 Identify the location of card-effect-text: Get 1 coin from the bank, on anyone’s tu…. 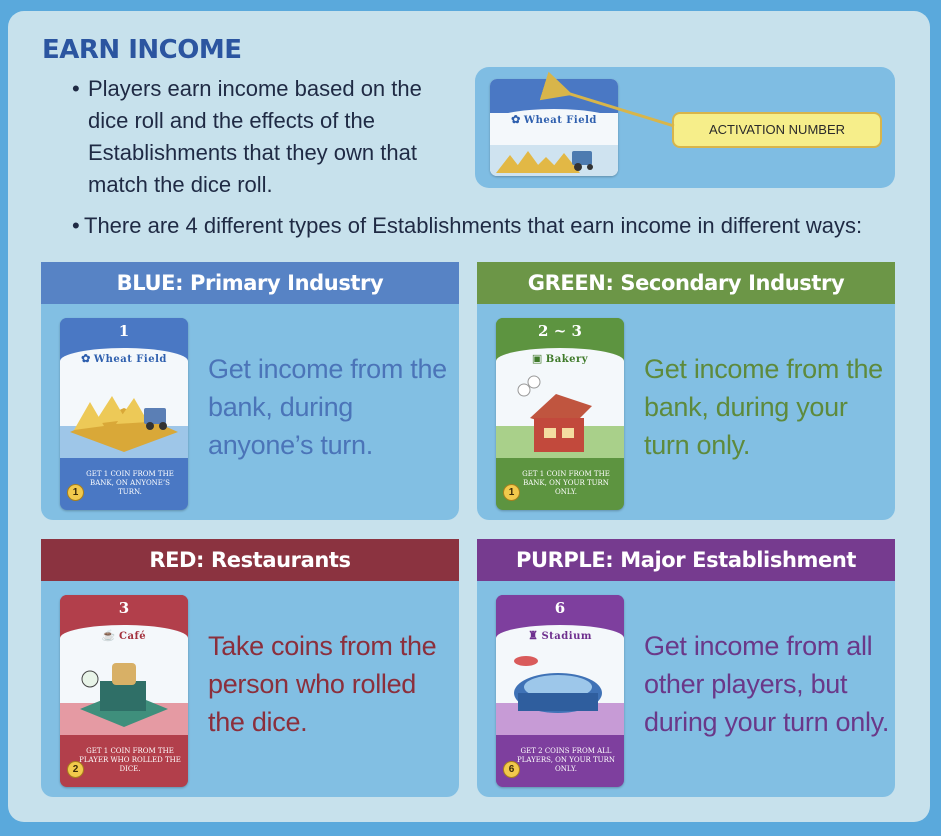
(130, 483).